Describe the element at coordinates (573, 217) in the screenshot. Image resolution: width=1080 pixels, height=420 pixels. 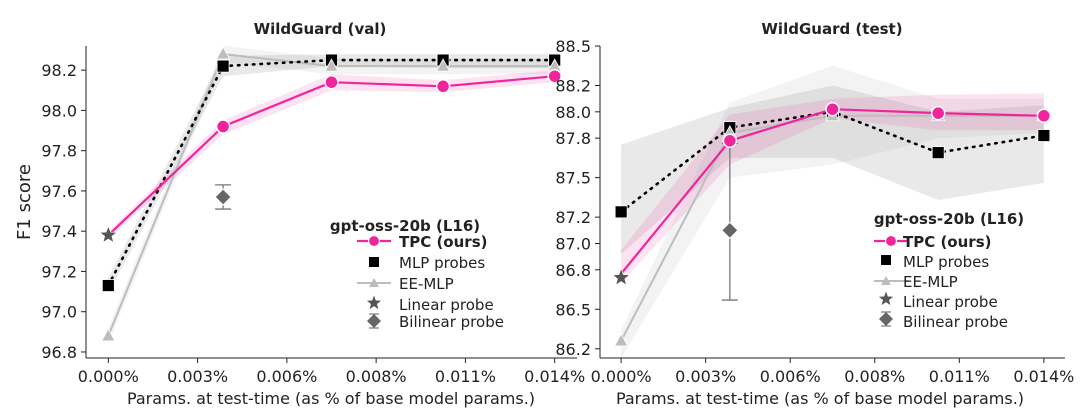
I see `y-tick-label: 87.2` at that location.